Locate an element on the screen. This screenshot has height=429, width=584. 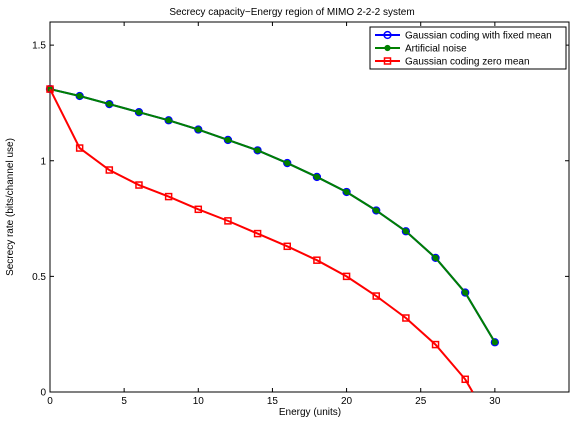
y-tick-label: 0 is located at coordinates (43, 393).